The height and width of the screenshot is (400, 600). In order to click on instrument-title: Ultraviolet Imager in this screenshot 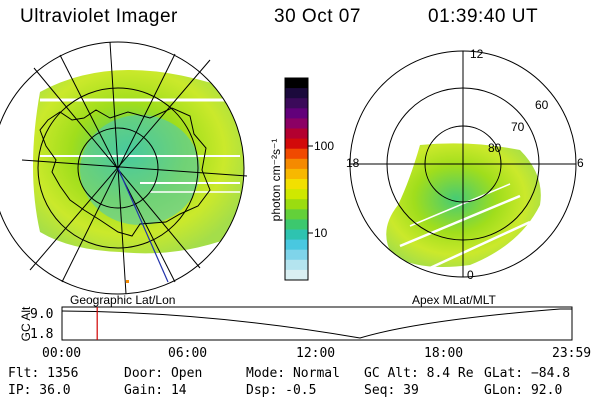, I will do `click(99, 16)`.